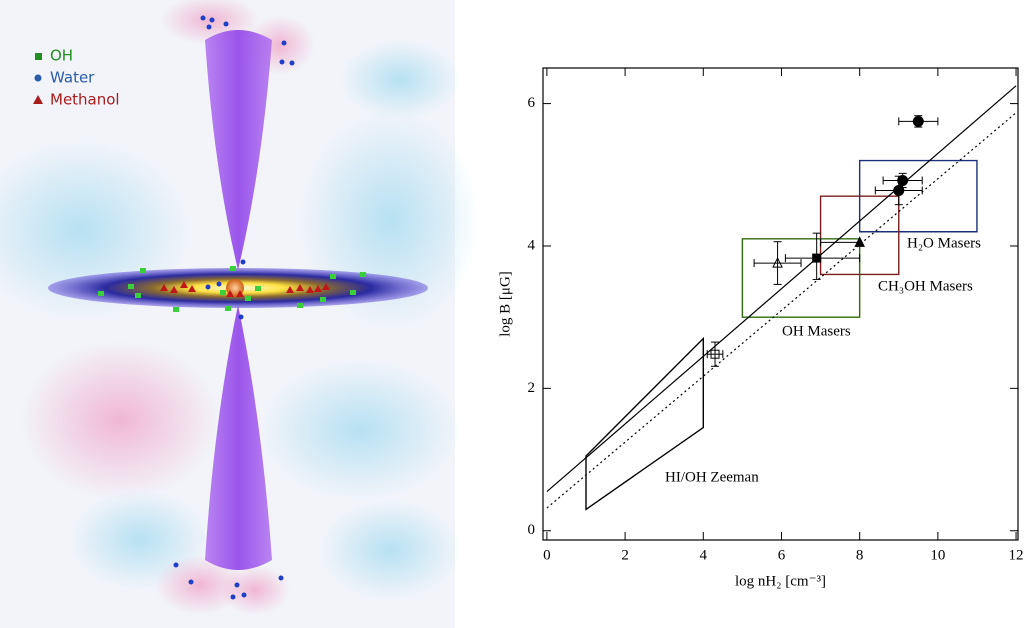 This screenshot has height=628, width=1030. Describe the element at coordinates (816, 331) in the screenshot. I see `region-label: OH Masers` at that location.